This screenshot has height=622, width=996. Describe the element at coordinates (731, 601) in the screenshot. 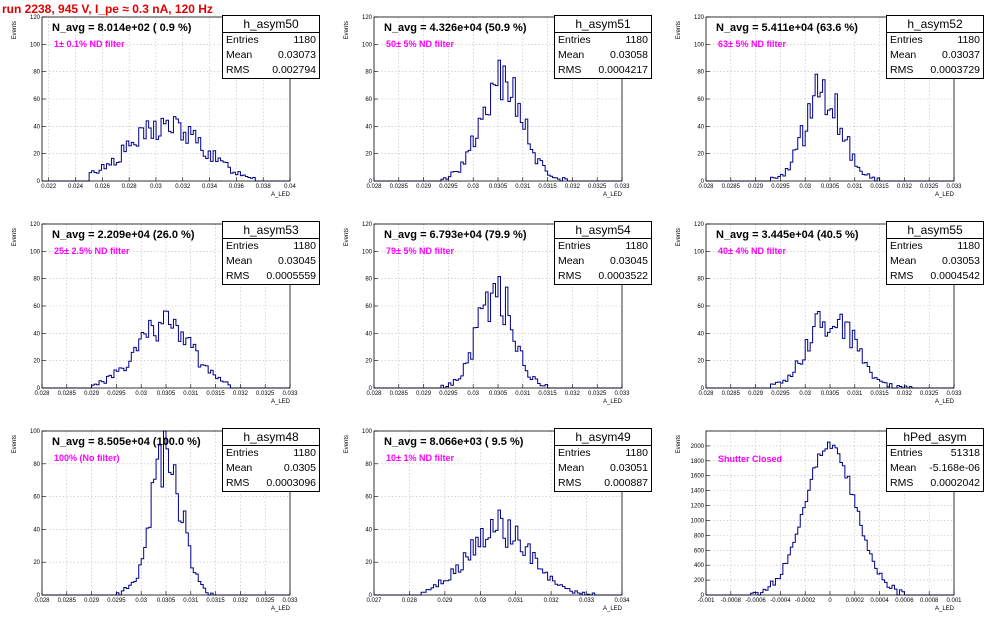

I see `x-tick-label: -0.0008` at that location.